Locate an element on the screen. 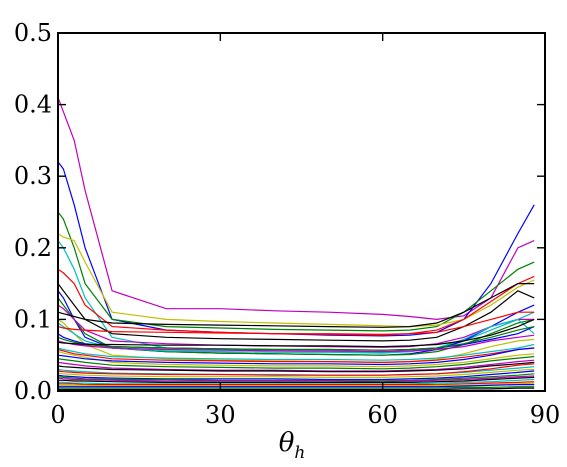 The image size is (567, 467). y-tick-label: 0.2 is located at coordinates (33, 248).